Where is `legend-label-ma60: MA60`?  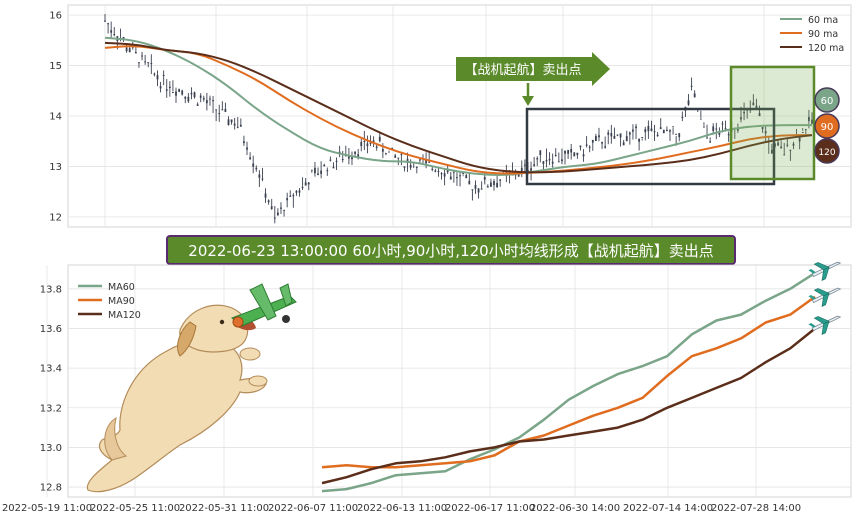 legend-label-ma60: MA60 is located at coordinates (121, 287).